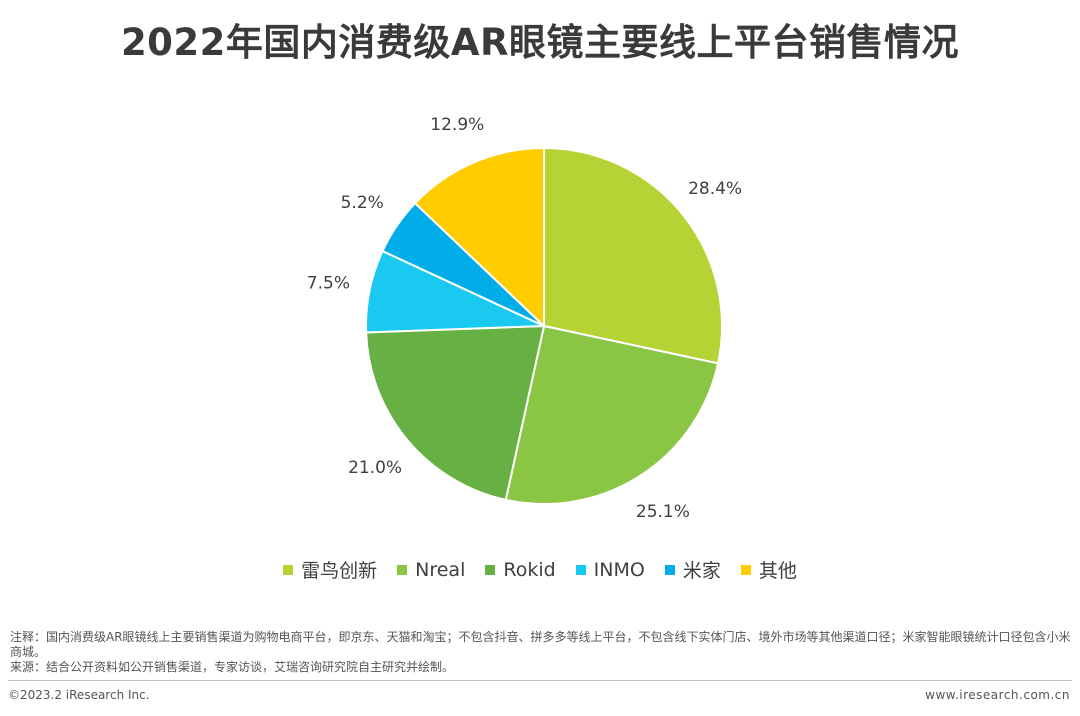  What do you see at coordinates (362, 203) in the screenshot?
I see `pie-label-4: 5.2%` at bounding box center [362, 203].